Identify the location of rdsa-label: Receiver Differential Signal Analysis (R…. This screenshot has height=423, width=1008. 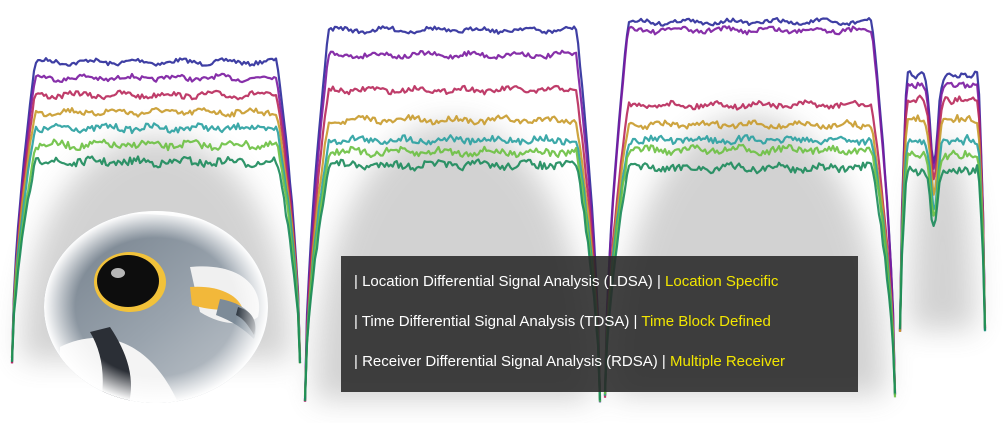
(510, 361).